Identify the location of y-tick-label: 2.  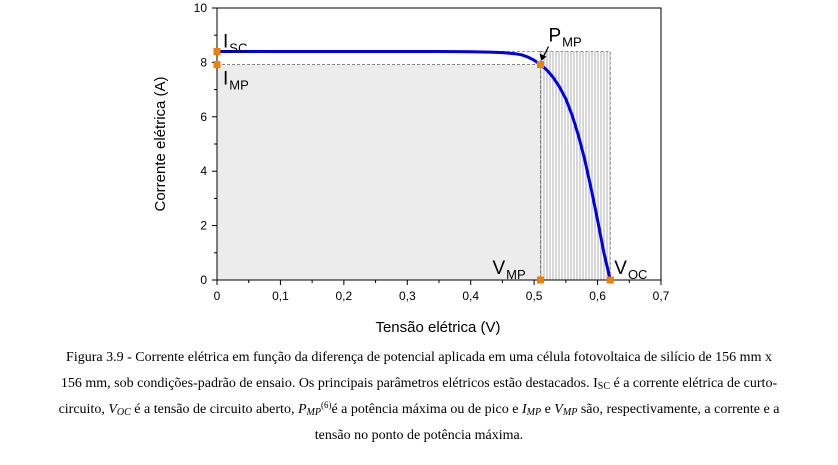
(203, 226).